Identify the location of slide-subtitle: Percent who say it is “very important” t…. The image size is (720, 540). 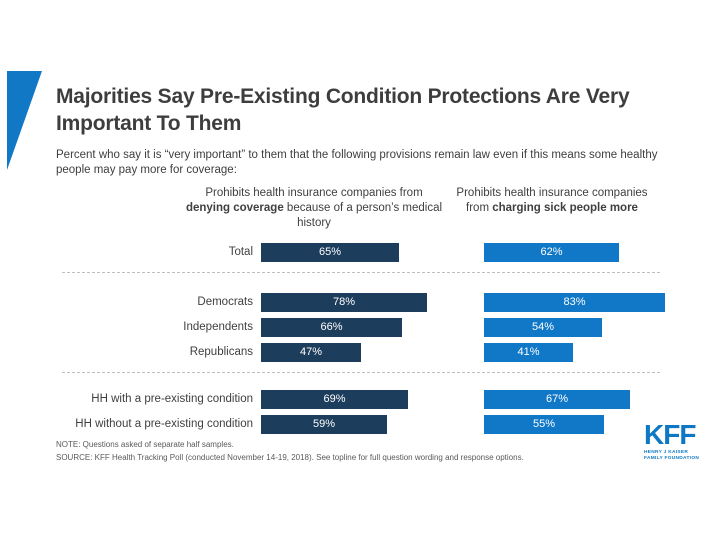
(357, 162).